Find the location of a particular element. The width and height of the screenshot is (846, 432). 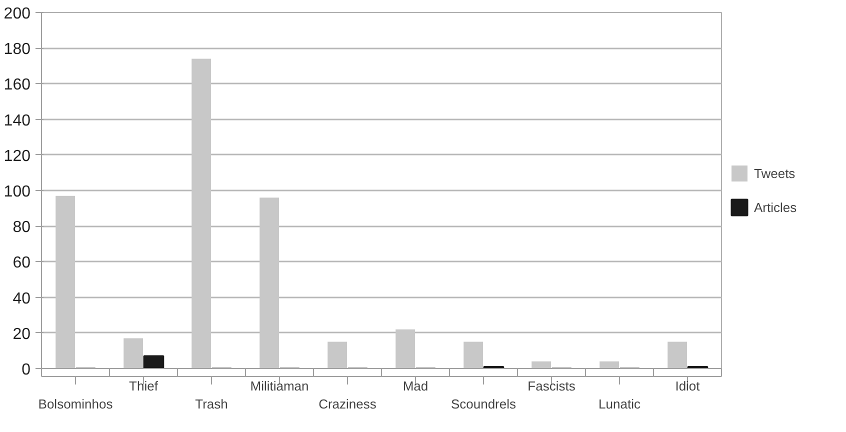

y-tick-label: 60 is located at coordinates (21, 263).